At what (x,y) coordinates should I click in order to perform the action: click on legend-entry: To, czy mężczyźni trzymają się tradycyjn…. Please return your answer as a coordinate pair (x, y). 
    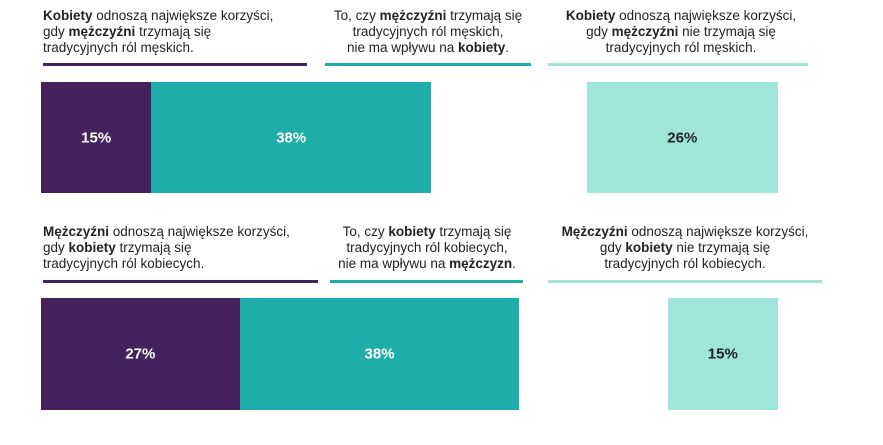
    Looking at the image, I should click on (428, 32).